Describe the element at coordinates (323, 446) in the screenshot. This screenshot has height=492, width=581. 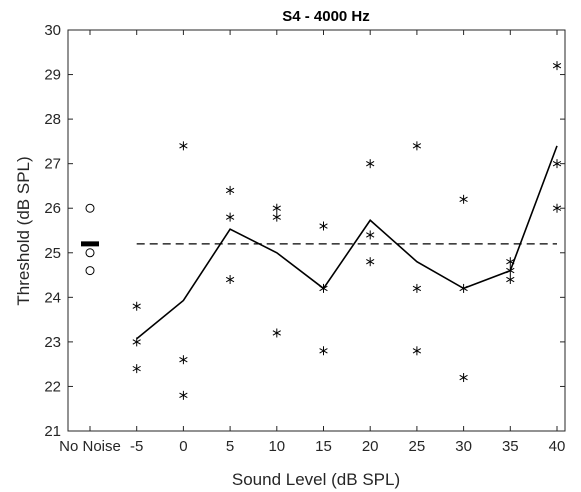
I see `x-tick-label: 15` at that location.